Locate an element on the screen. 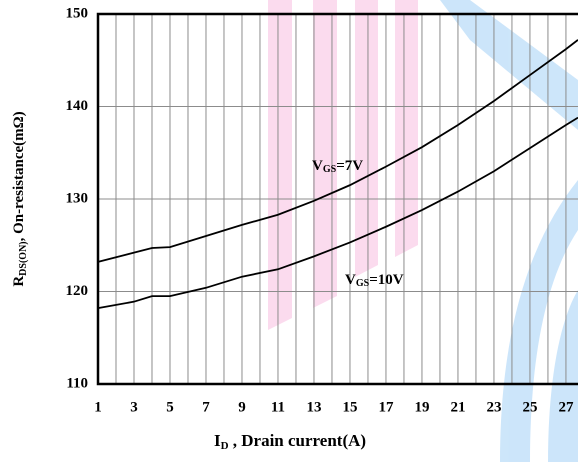 The image size is (578, 462). y-tick-label: 110 is located at coordinates (77, 383).